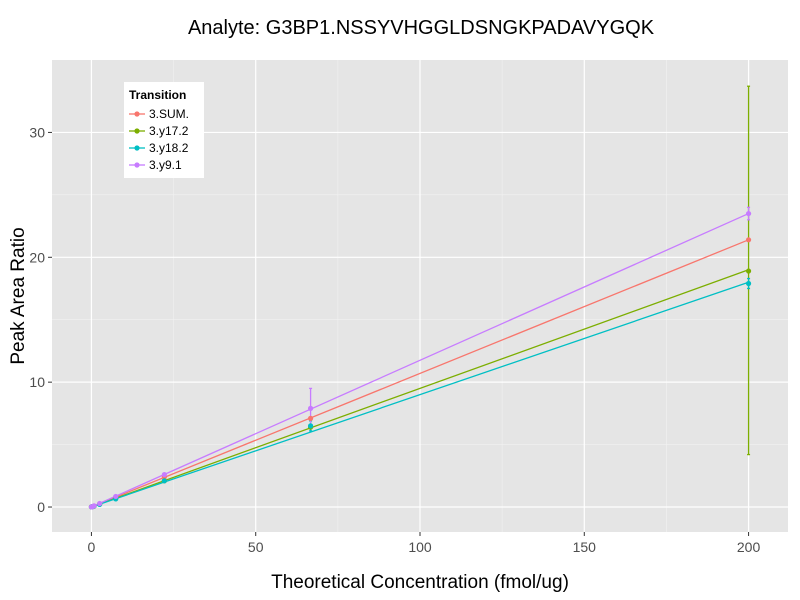 This screenshot has width=800, height=600. Describe the element at coordinates (37, 132) in the screenshot. I see `y-tick-label: 30` at that location.